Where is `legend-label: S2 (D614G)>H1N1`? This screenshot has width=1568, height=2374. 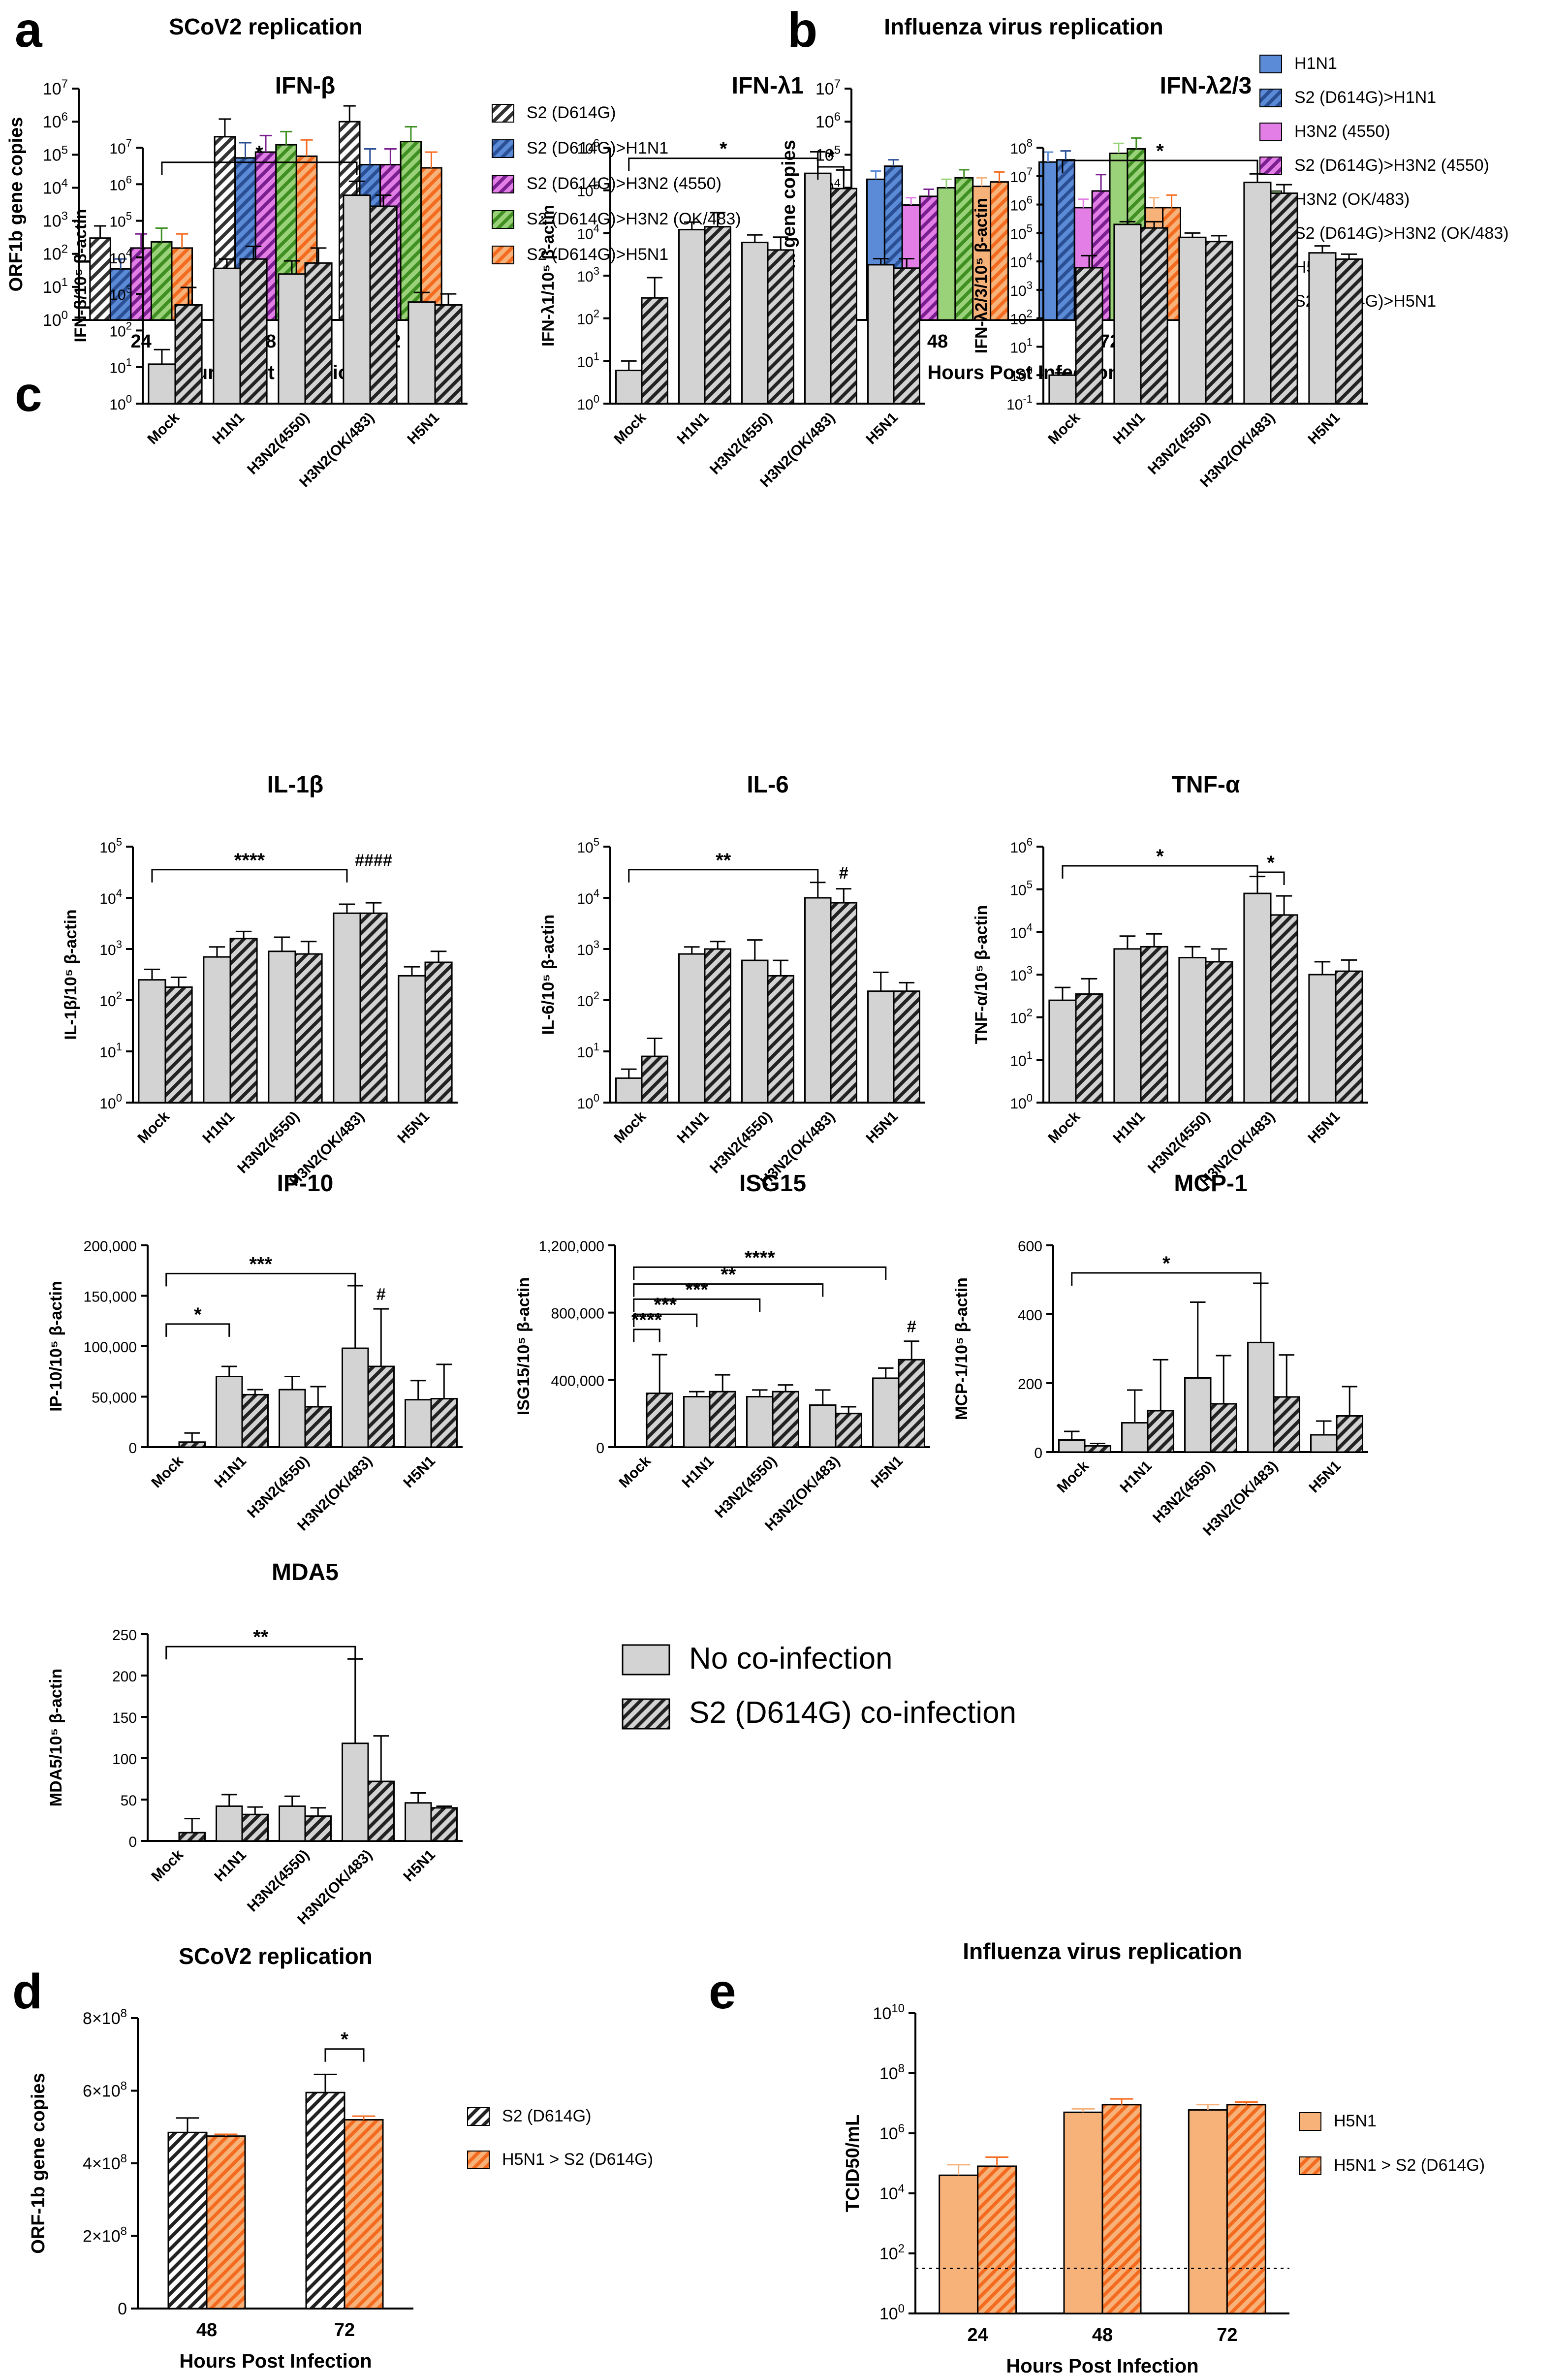
legend-label: S2 (D614G)>H1N1 is located at coordinates (597, 148).